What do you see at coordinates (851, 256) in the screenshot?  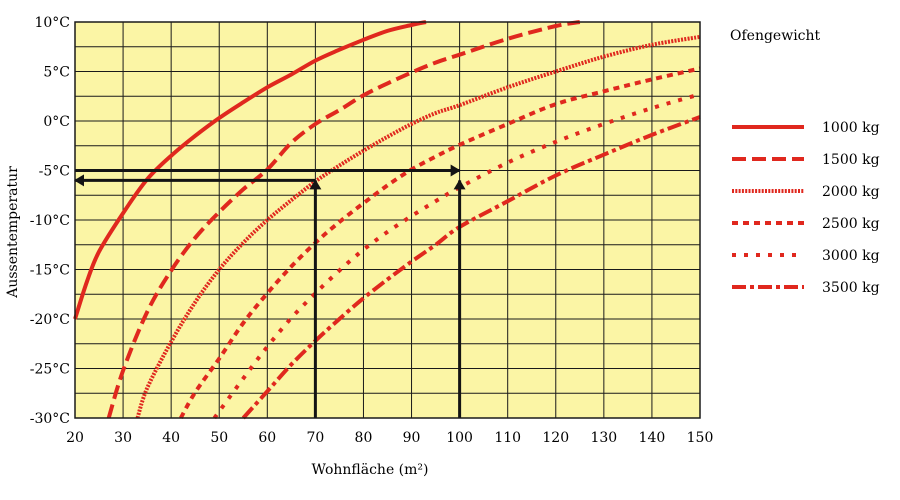 I see `legend-label-3000-kg: 3000 kg` at bounding box center [851, 256].